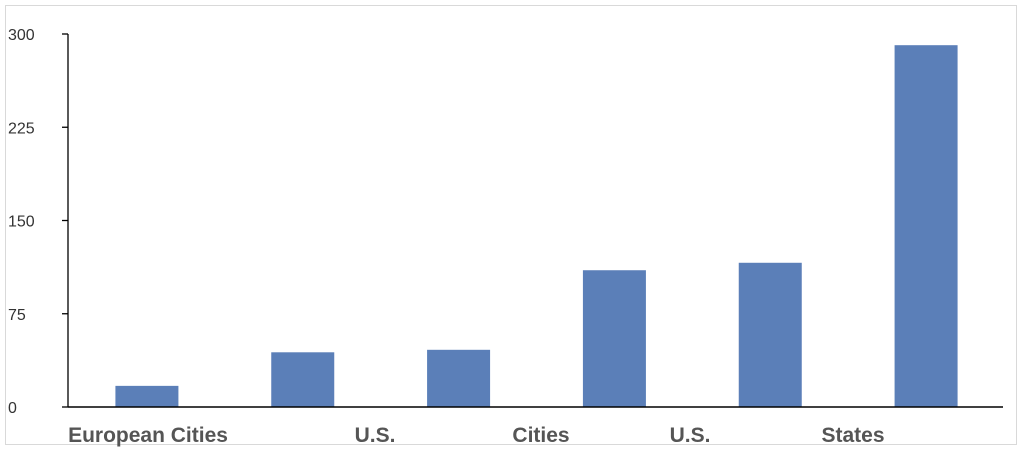 Image resolution: width=1024 pixels, height=452 pixels. I want to click on x-axis: European Cities U.S. Cities U.S. States, so click(535, 426).